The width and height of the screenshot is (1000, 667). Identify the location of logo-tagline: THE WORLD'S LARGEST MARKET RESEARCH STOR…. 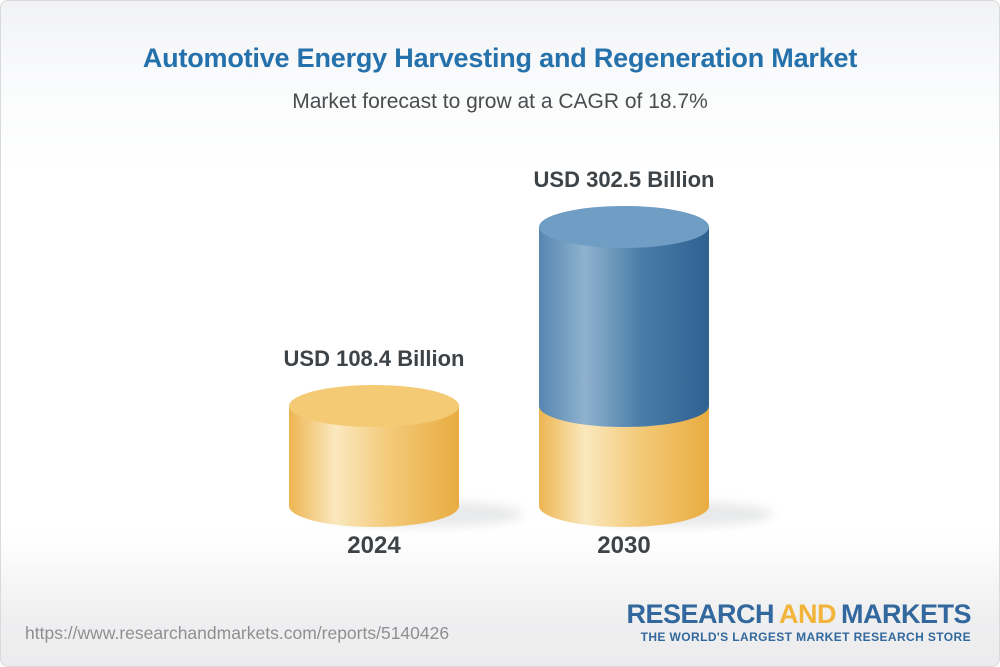
(805, 637).